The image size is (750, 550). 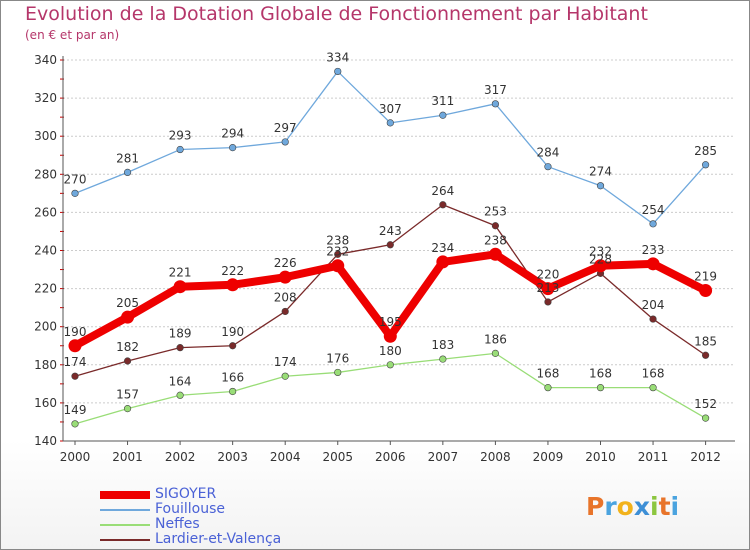 I want to click on data-label: 243, so click(x=390, y=231).